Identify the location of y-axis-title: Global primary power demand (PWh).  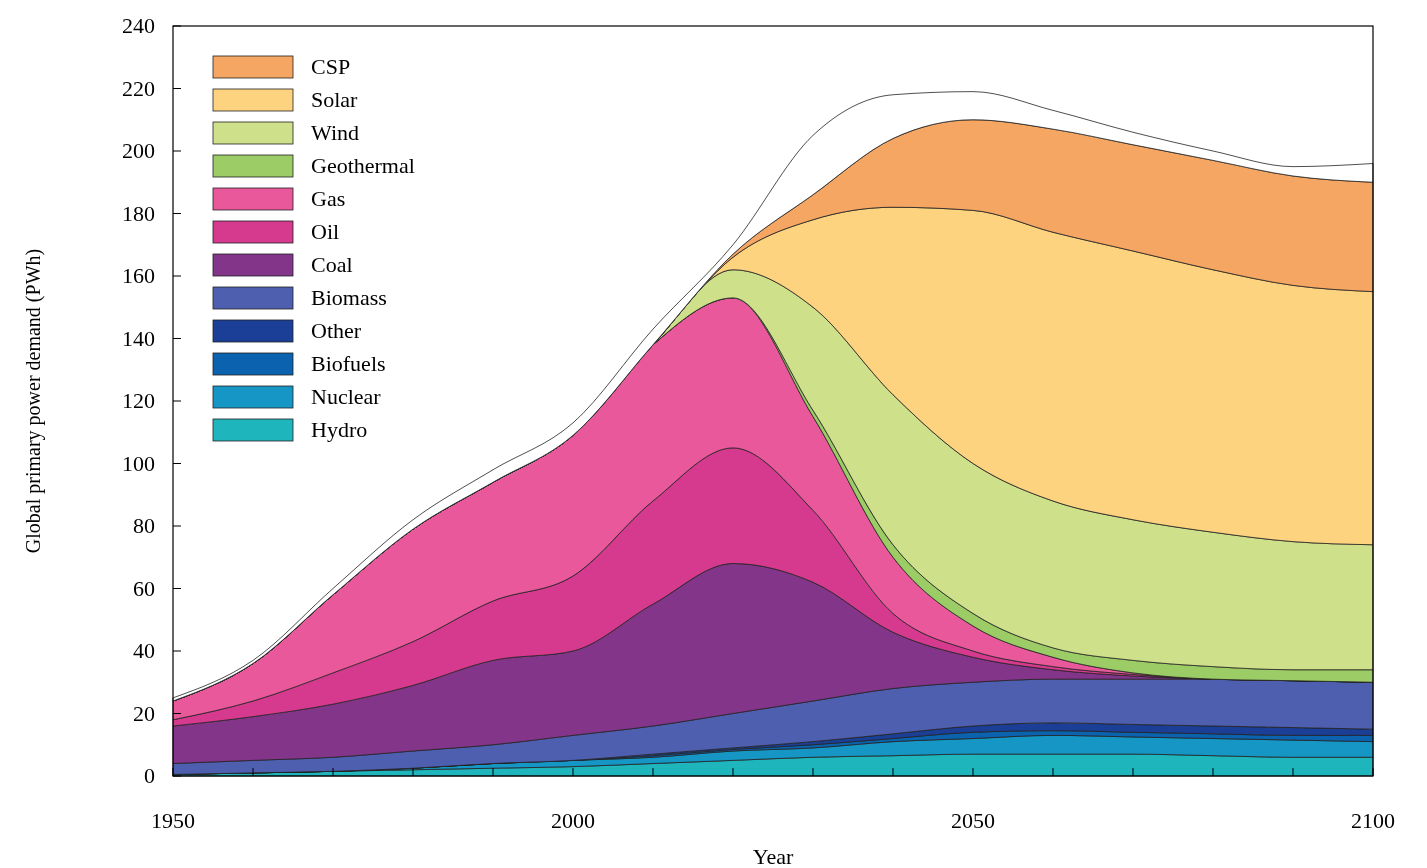
(33, 401).